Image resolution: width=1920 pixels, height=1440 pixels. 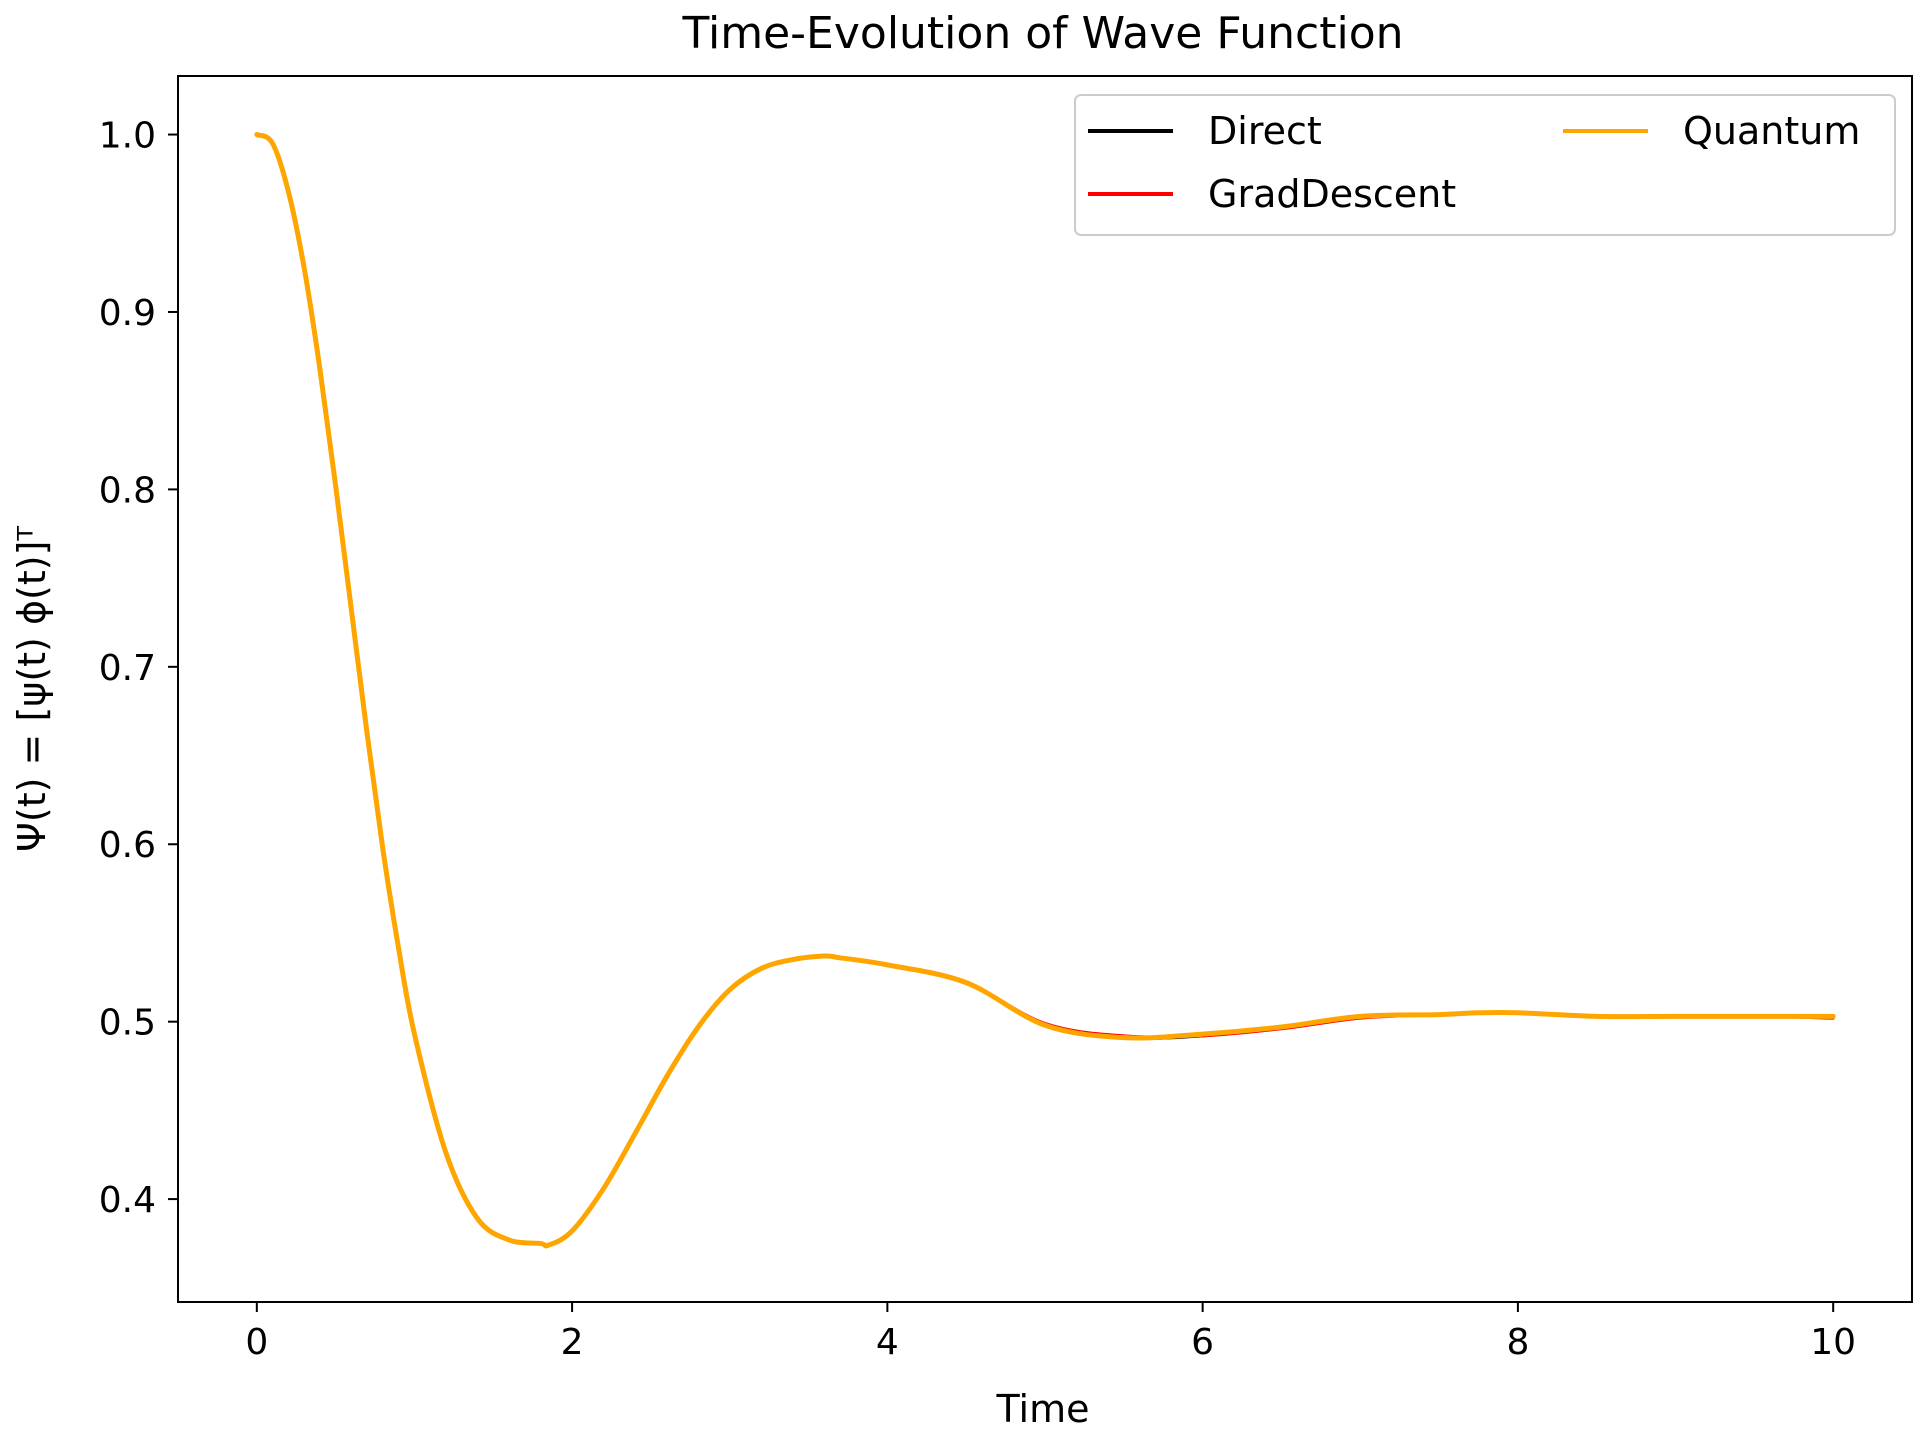 I want to click on y-tick-label: 1.0, so click(x=127, y=136).